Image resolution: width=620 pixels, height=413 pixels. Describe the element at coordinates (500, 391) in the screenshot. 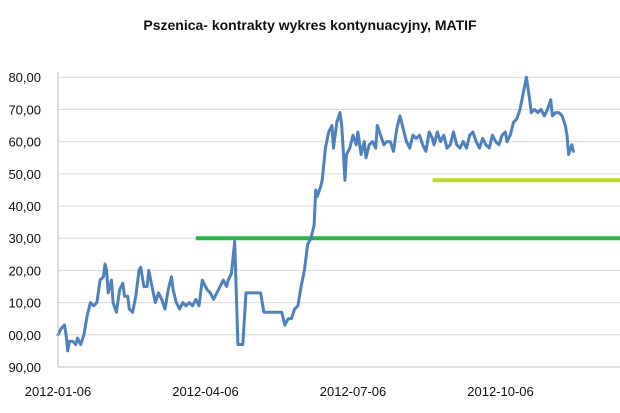

I see `x-tick-label: 2012-10-06` at that location.